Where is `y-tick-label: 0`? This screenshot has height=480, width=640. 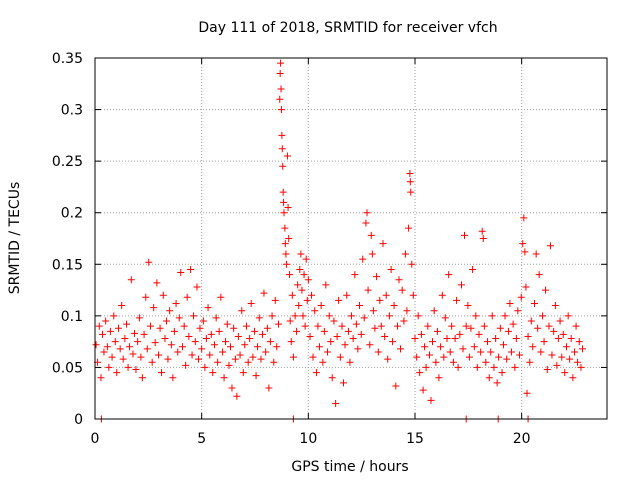 y-tick-label: 0 is located at coordinates (78, 420).